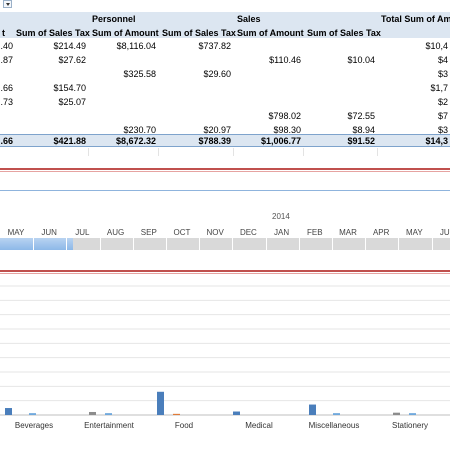  What do you see at coordinates (160, 403) in the screenshot?
I see `bar-food-s0` at bounding box center [160, 403].